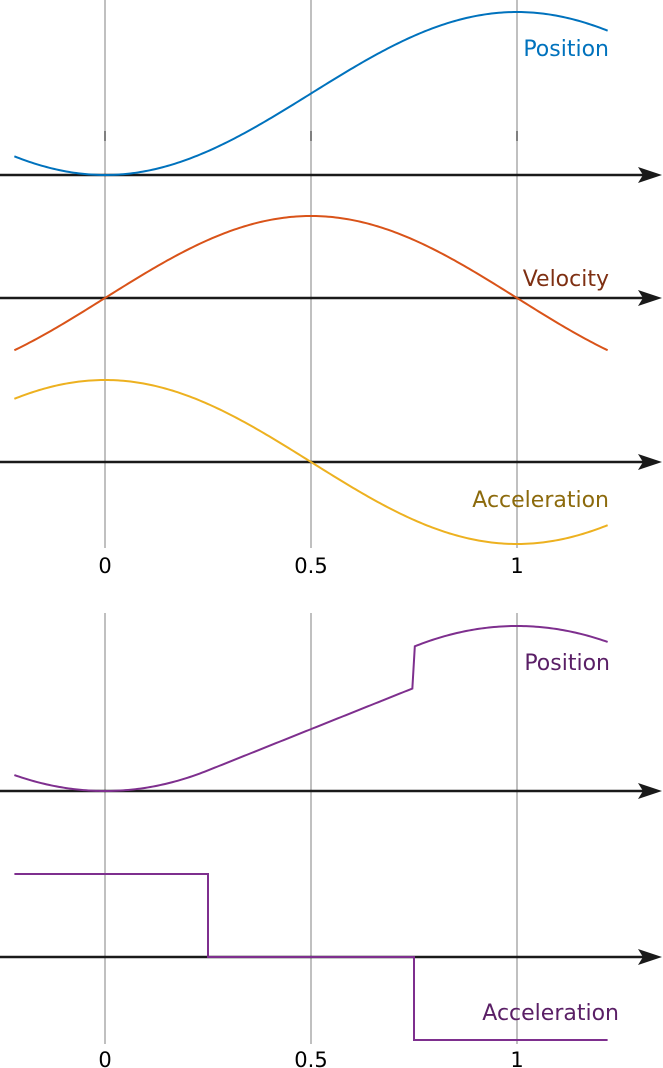 The height and width of the screenshot is (1068, 663). What do you see at coordinates (104, 566) in the screenshot?
I see `top-tick-label-0: 0` at bounding box center [104, 566].